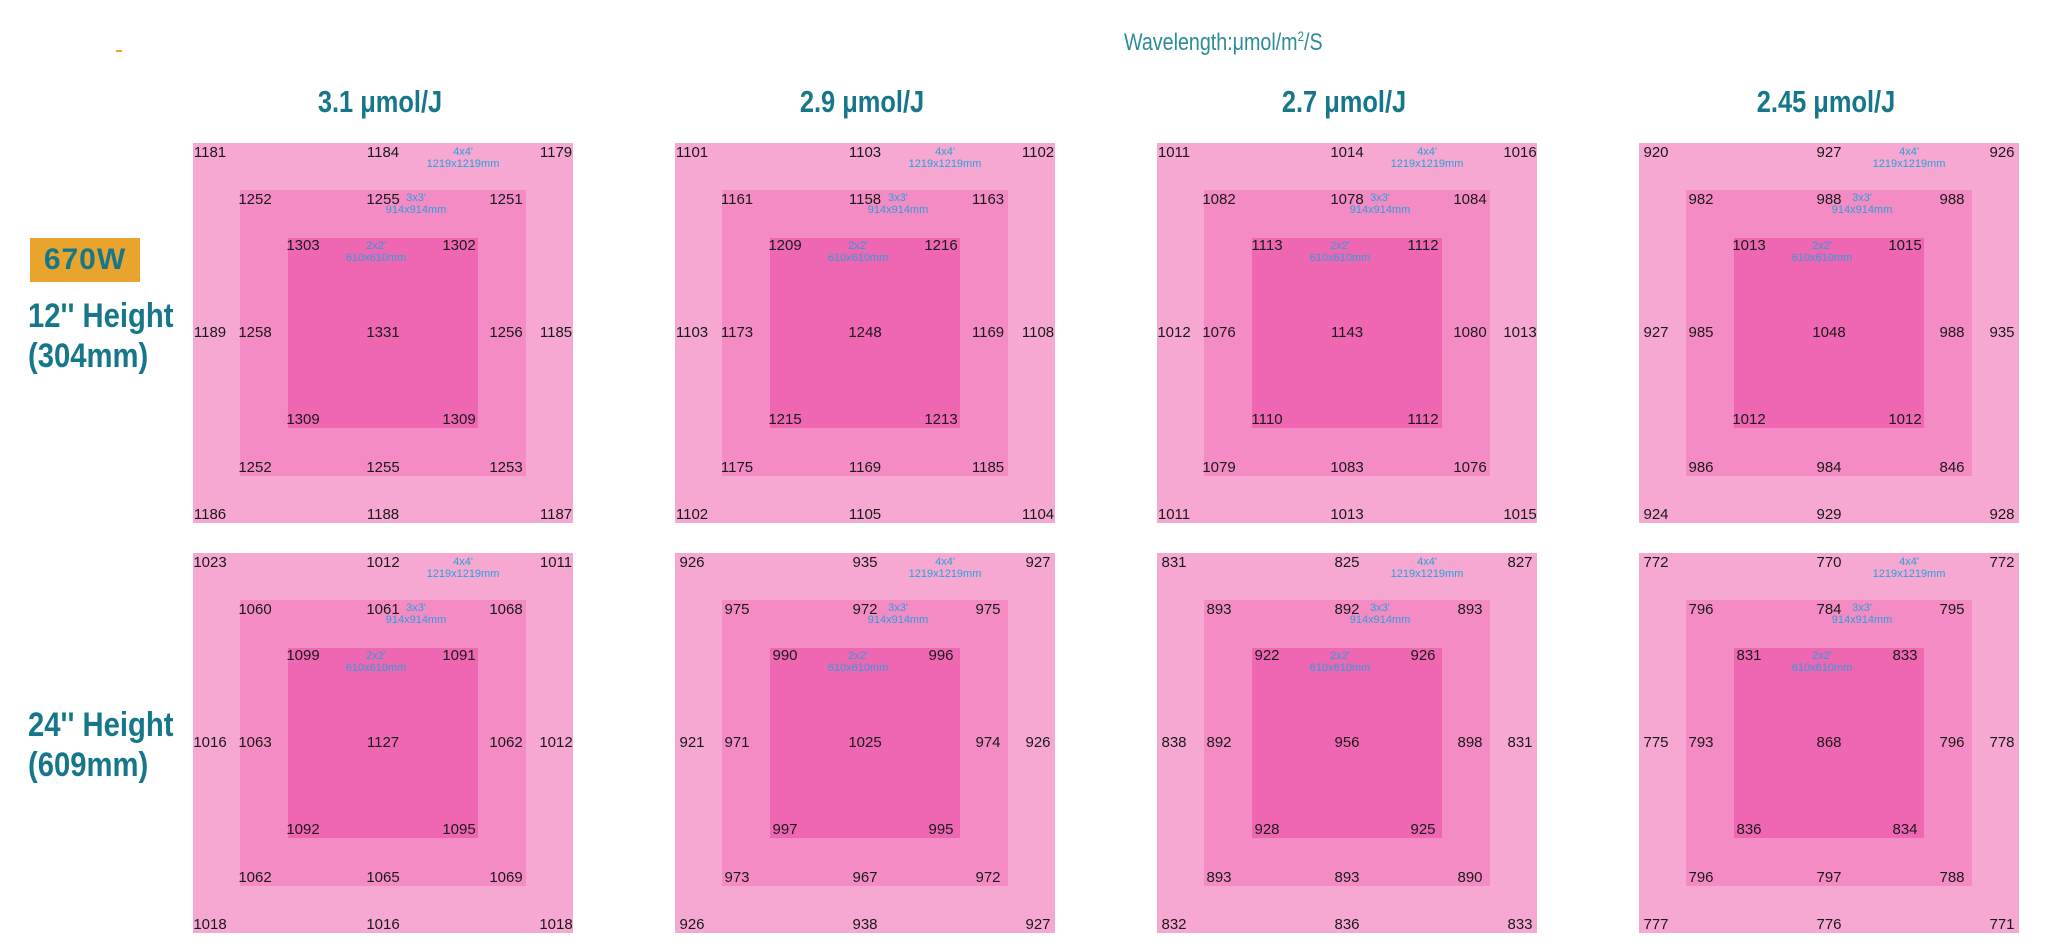  What do you see at coordinates (383, 742) in the screenshot?
I see `ppfd-value: 1127` at bounding box center [383, 742].